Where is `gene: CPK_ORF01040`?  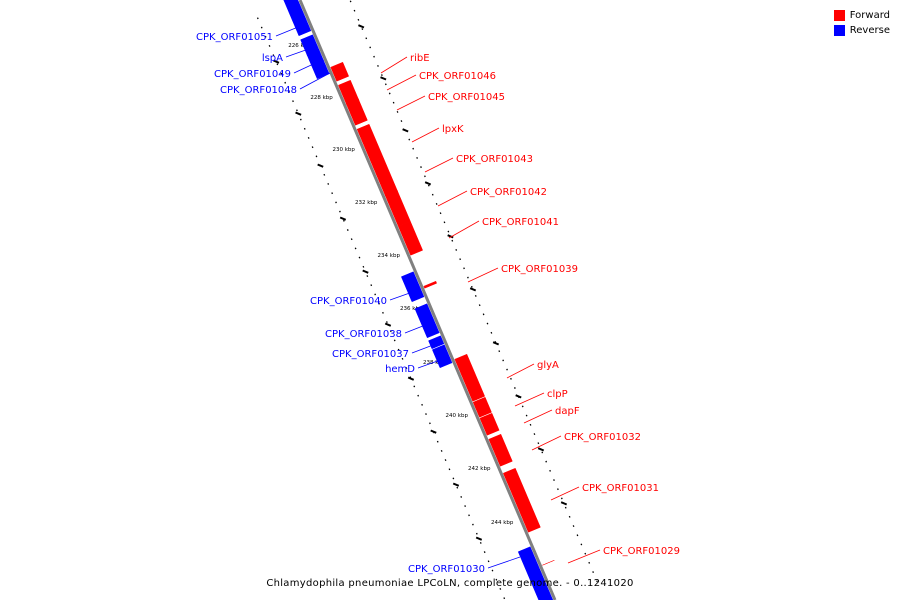 gene: CPK_ORF01040 is located at coordinates (367, 289).